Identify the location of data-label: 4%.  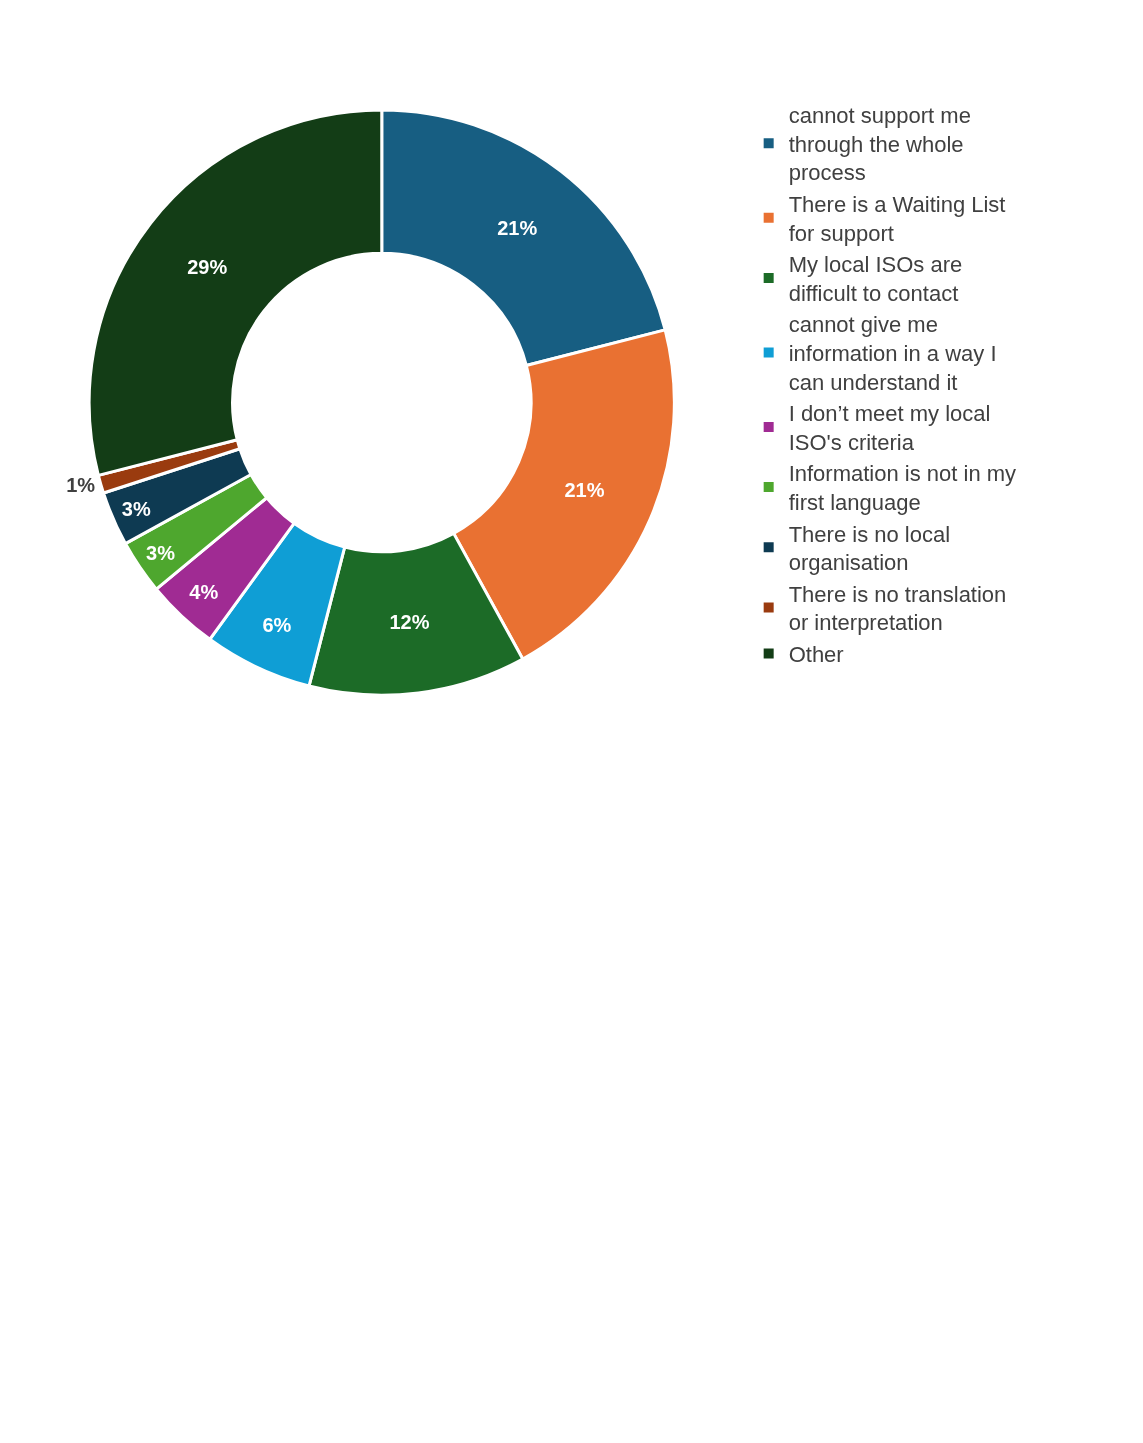
(204, 591).